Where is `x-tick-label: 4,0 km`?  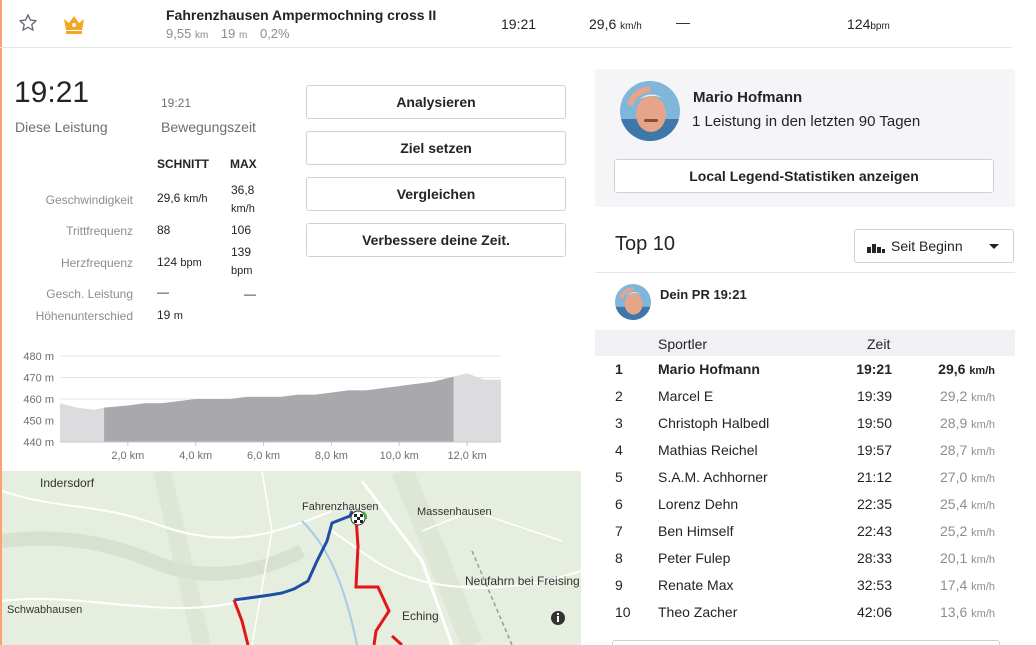
x-tick-label: 4,0 km is located at coordinates (195, 456).